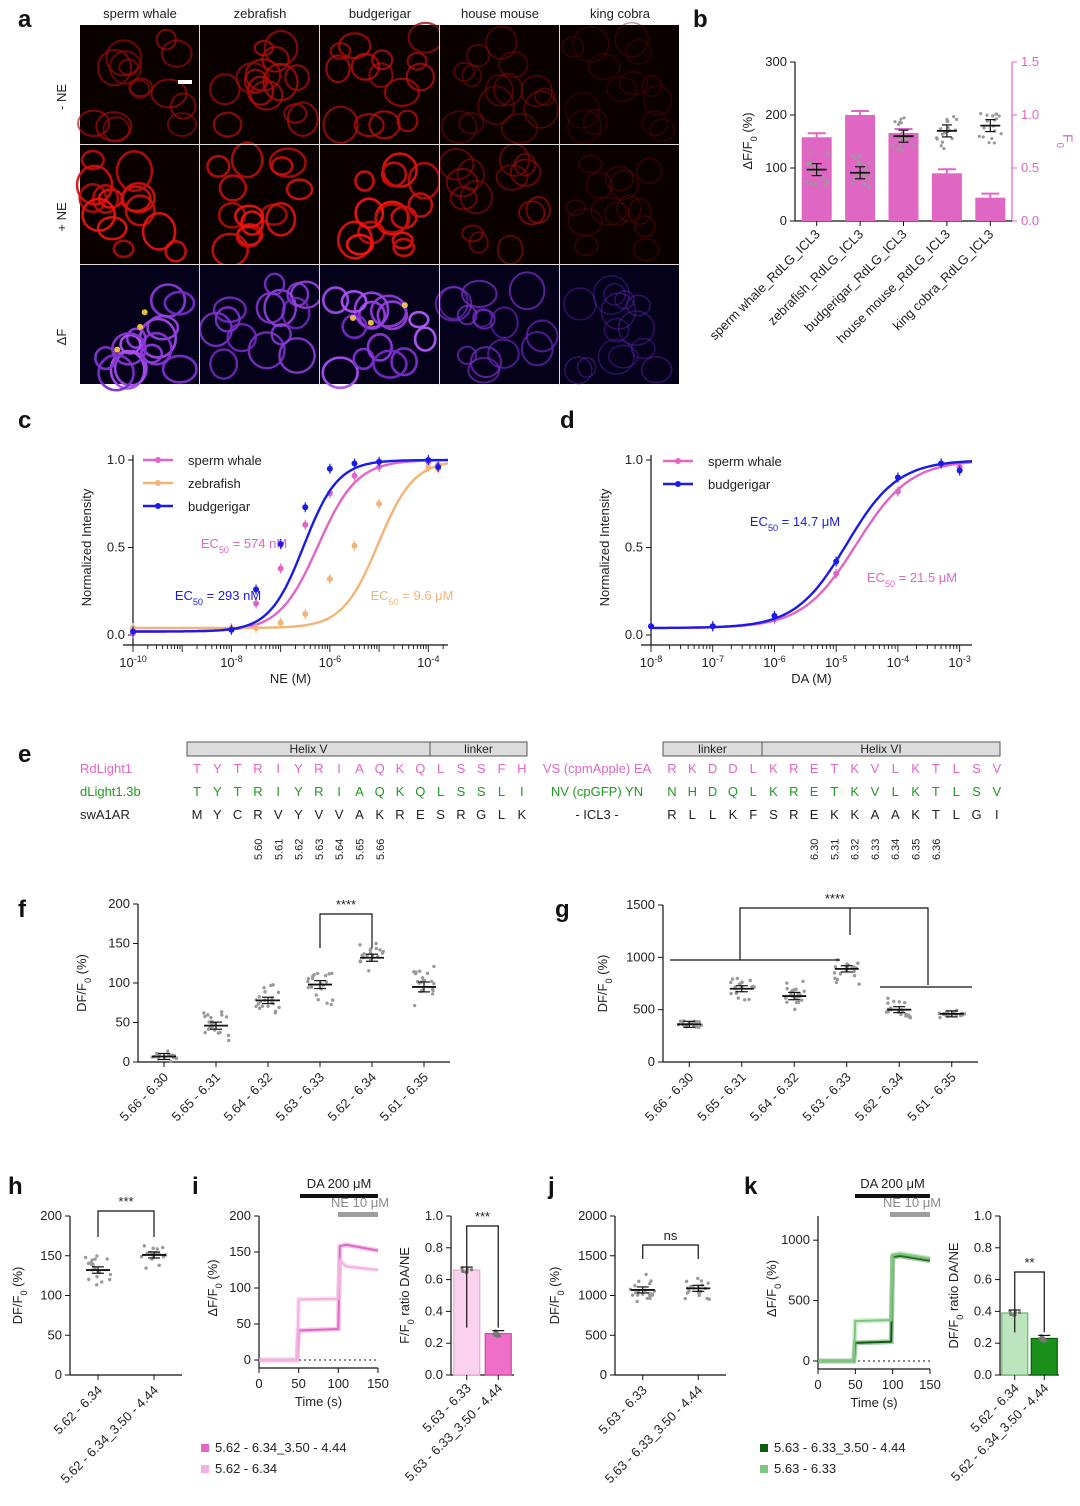 The image size is (1080, 1506). Describe the element at coordinates (239, 659) in the screenshot. I see `tspan: -8` at that location.